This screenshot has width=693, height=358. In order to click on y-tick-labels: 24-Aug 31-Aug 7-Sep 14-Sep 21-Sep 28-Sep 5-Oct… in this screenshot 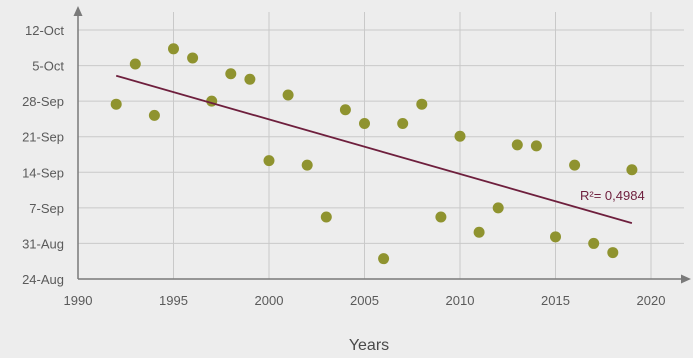, I will do `click(43, 155)`.